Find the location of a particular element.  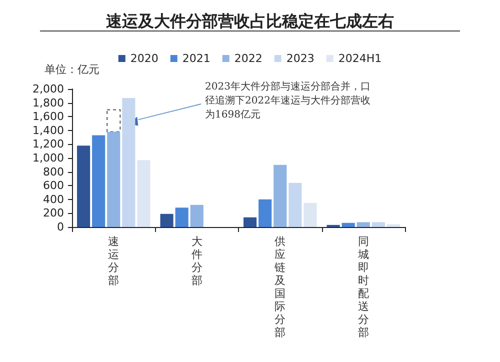

annotation: 2023年大件分部与速运分部合并，口径追溯下2022年速运与大件分部营收为1698亿元 is located at coordinates (287, 100).